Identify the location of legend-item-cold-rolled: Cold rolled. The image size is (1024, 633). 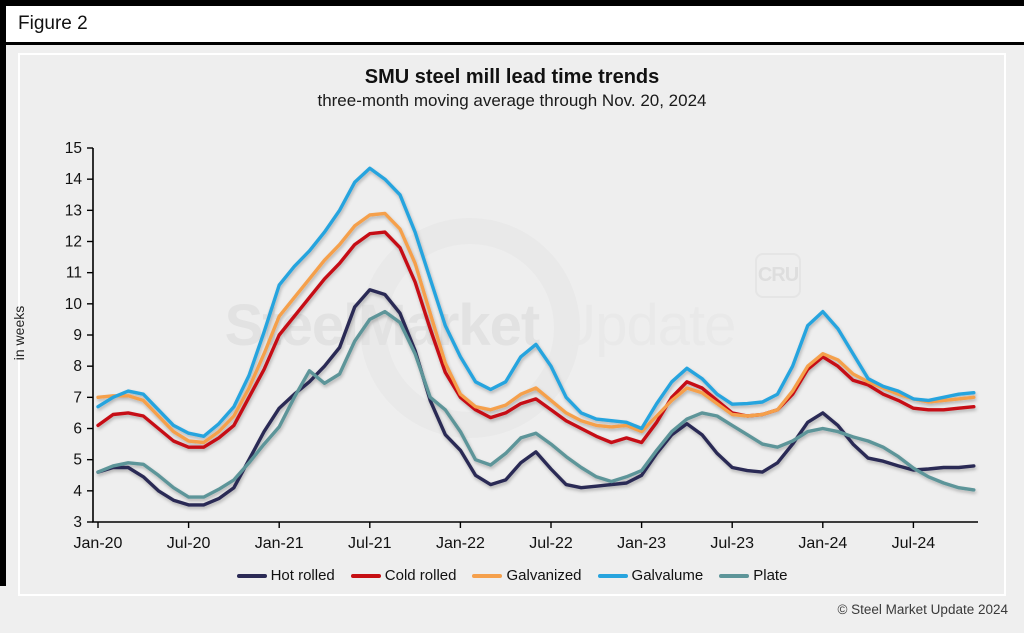
(403, 575).